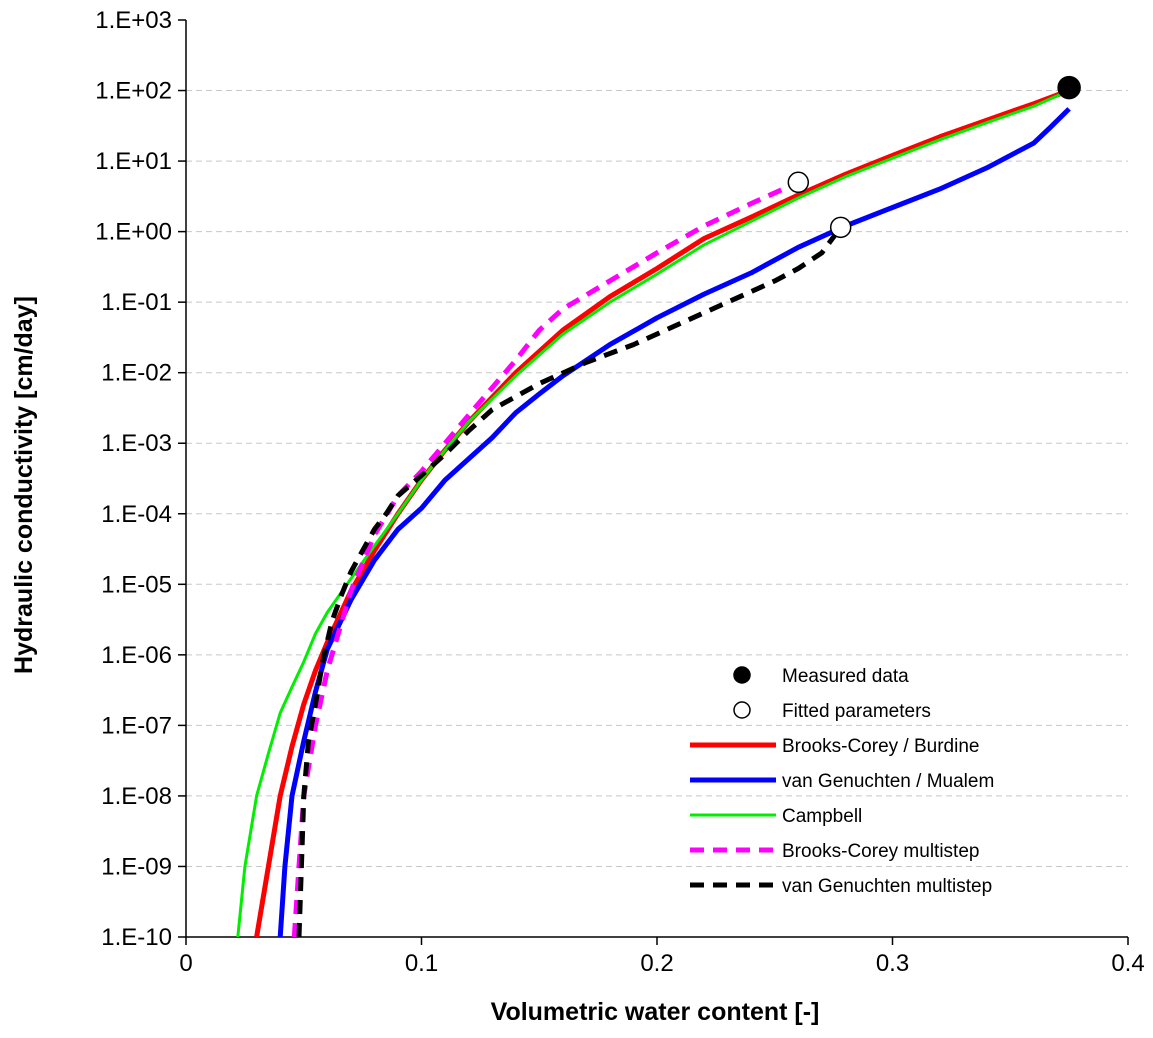 The image size is (1153, 1038). I want to click on y-tick-label: 1.E-10, so click(136, 937).